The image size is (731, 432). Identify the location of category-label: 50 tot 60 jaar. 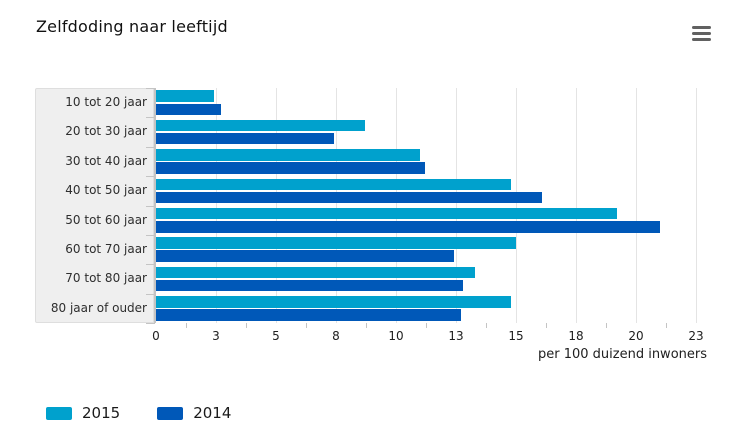
(106, 219).